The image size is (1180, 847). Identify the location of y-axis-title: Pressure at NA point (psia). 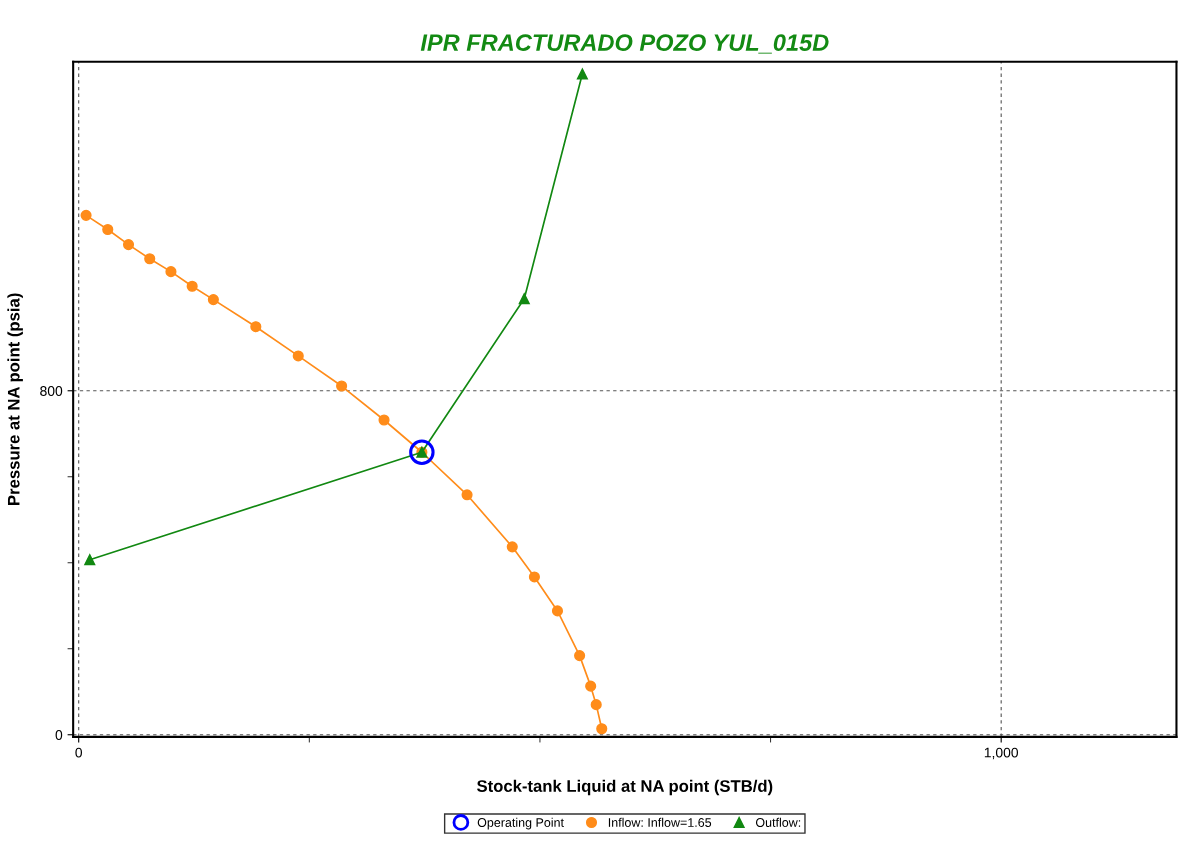
(15, 399).